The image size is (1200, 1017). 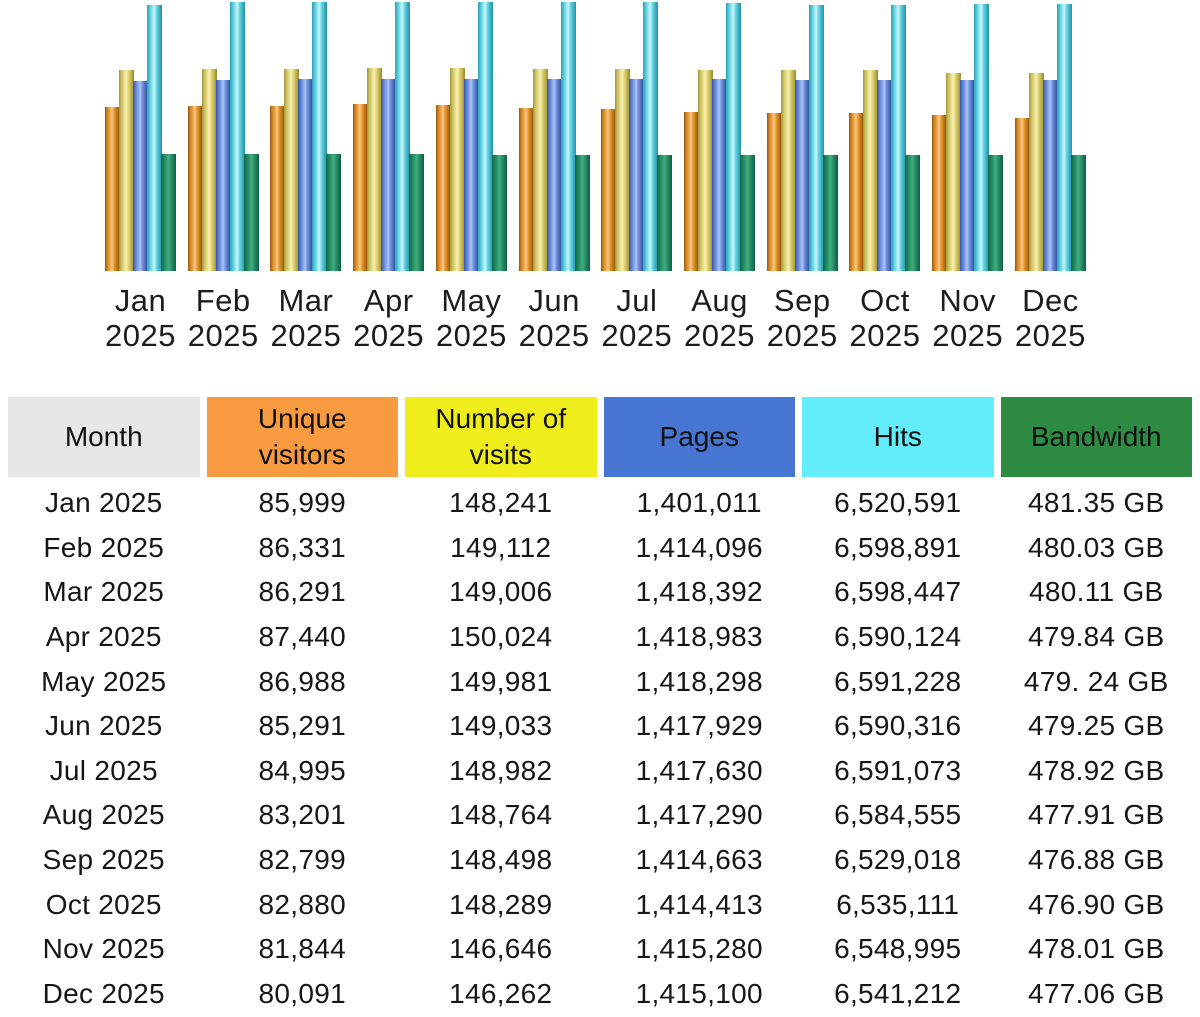 What do you see at coordinates (501, 436) in the screenshot?
I see `column-header-label: Number of visits` at bounding box center [501, 436].